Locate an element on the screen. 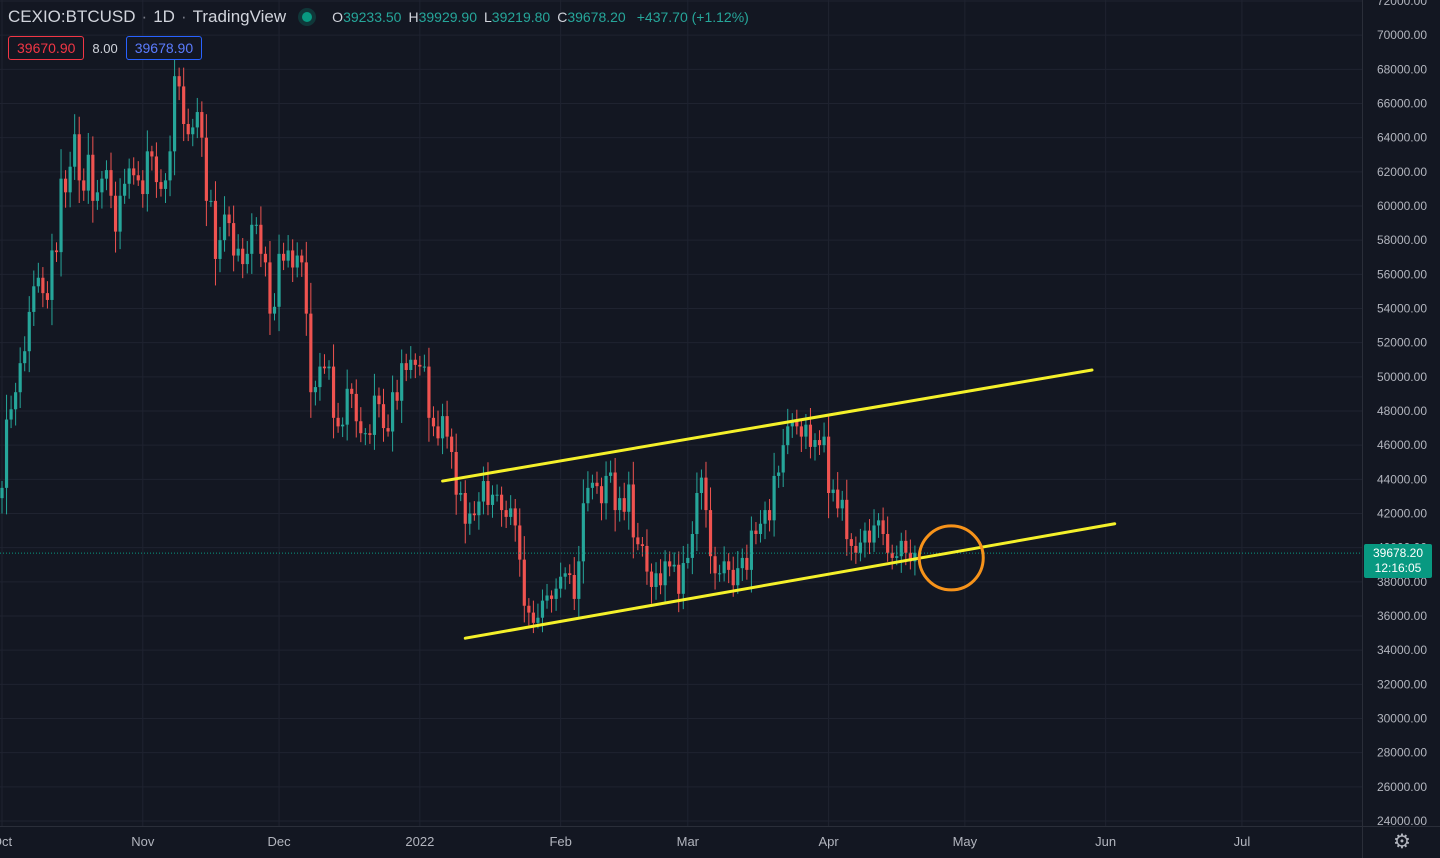 Image resolution: width=1440 pixels, height=858 pixels. y-tick-label: 70000.00 is located at coordinates (1402, 35).